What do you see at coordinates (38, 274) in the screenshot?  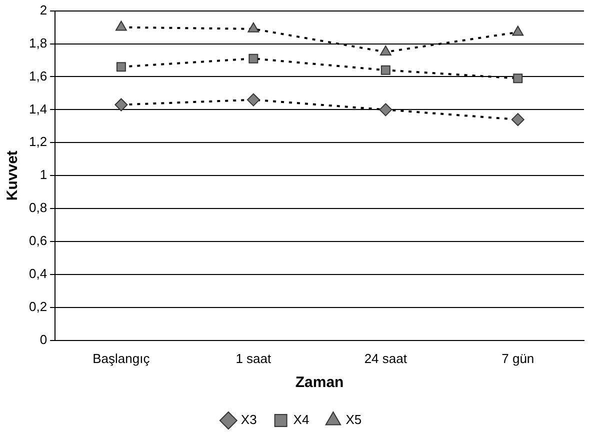 I see `y-tick-label: 0,4` at bounding box center [38, 274].